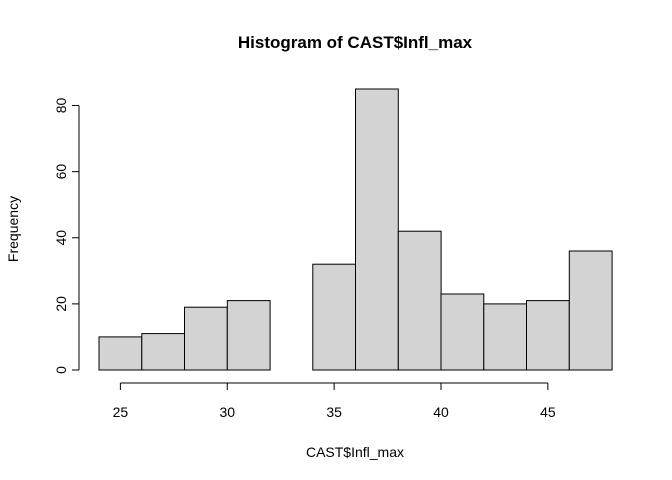  Describe the element at coordinates (355, 42) in the screenshot. I see `chart-title: Histogram of CAST$Infl_max` at that location.